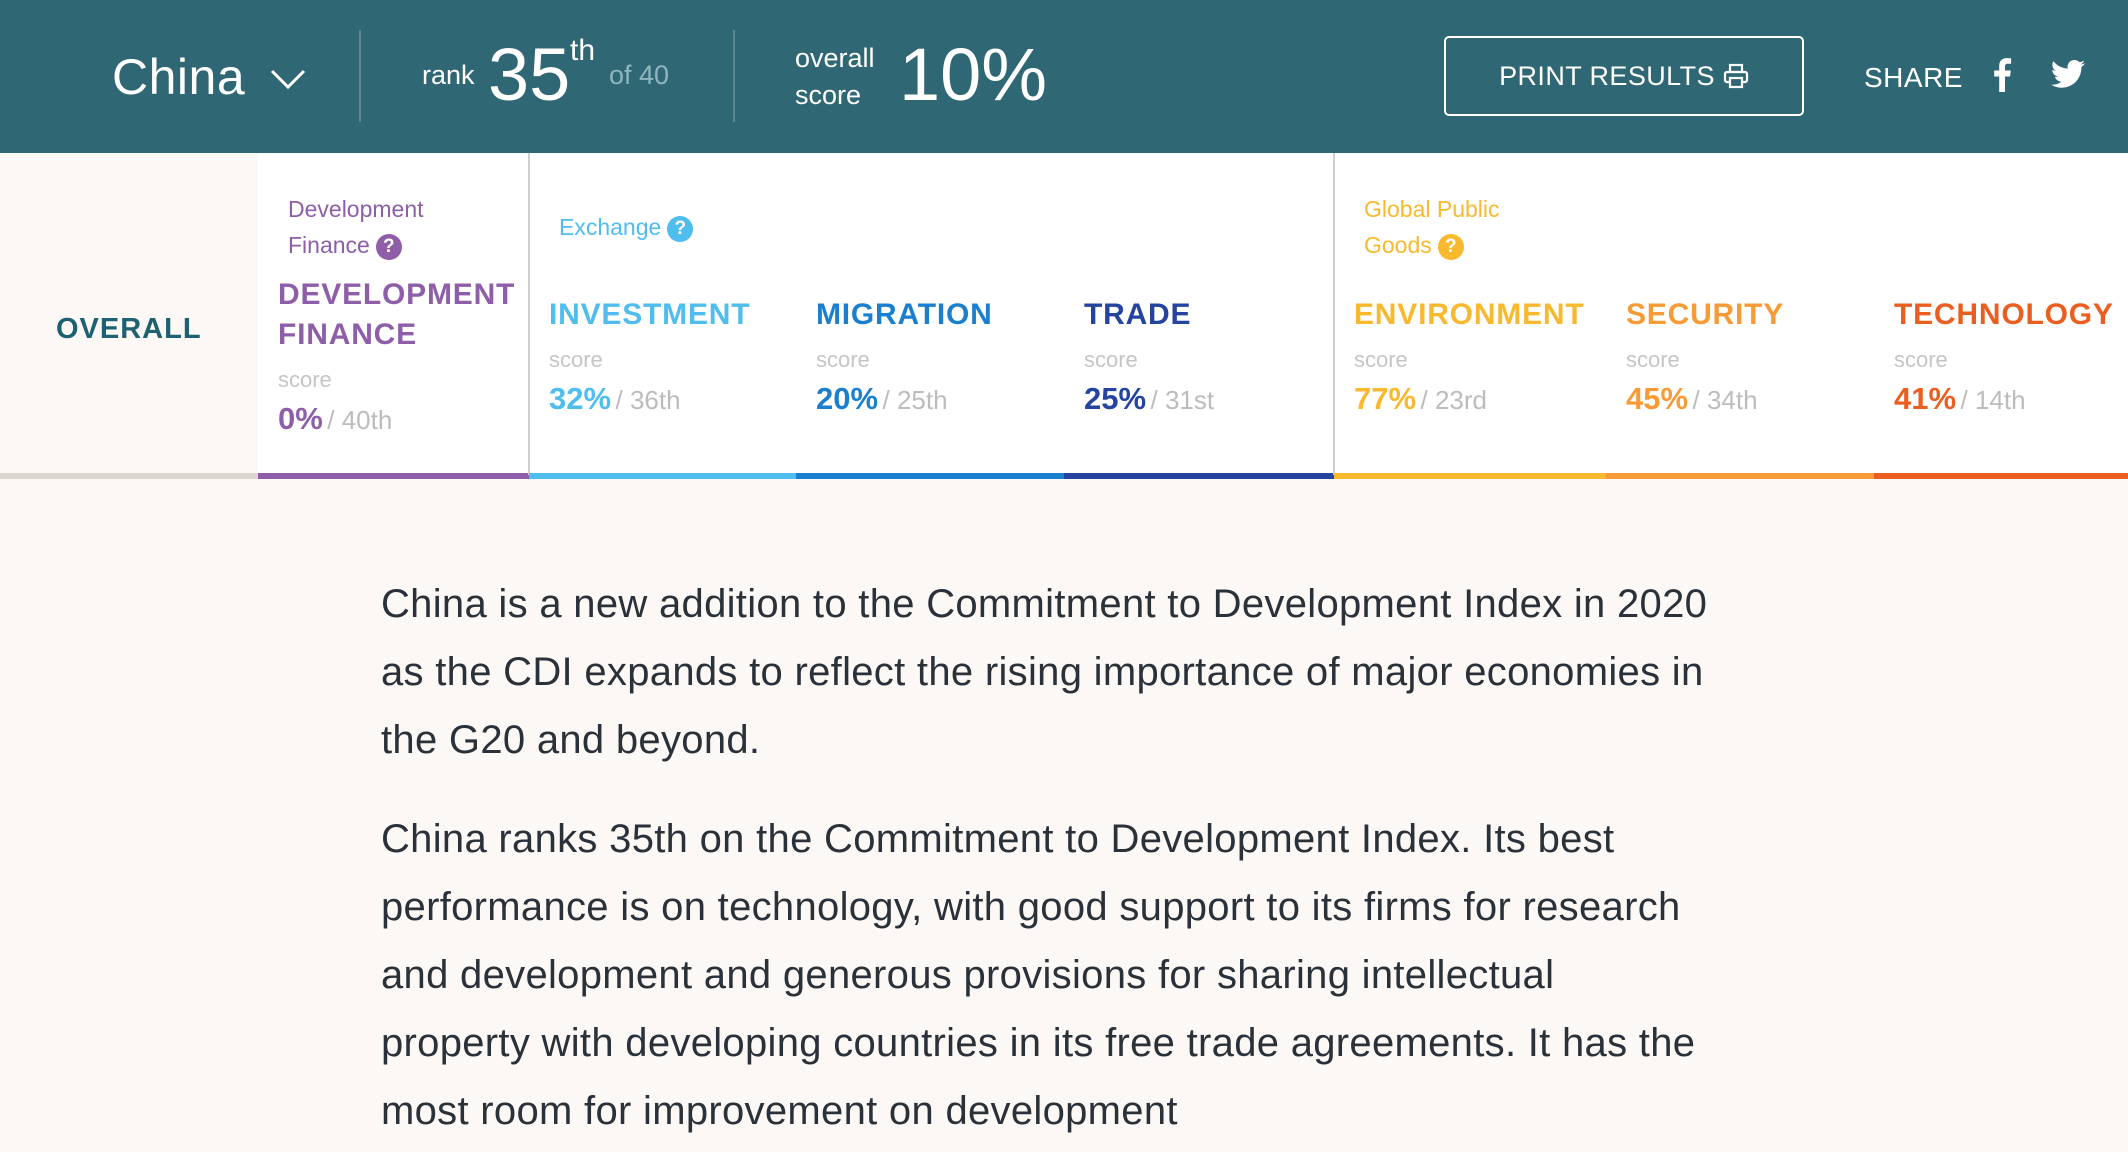  I want to click on score-value: 41%, so click(1925, 398).